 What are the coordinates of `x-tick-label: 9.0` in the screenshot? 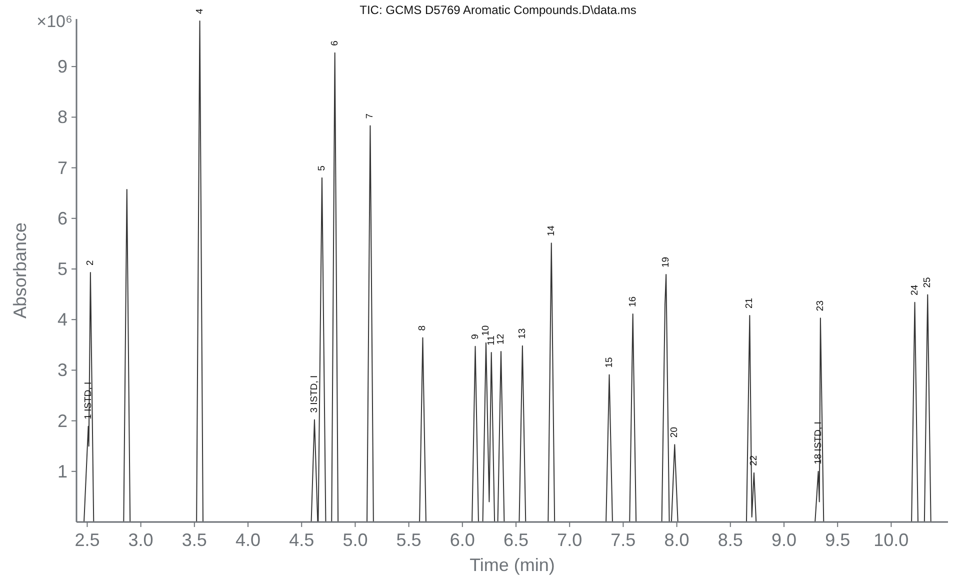 It's located at (784, 540).